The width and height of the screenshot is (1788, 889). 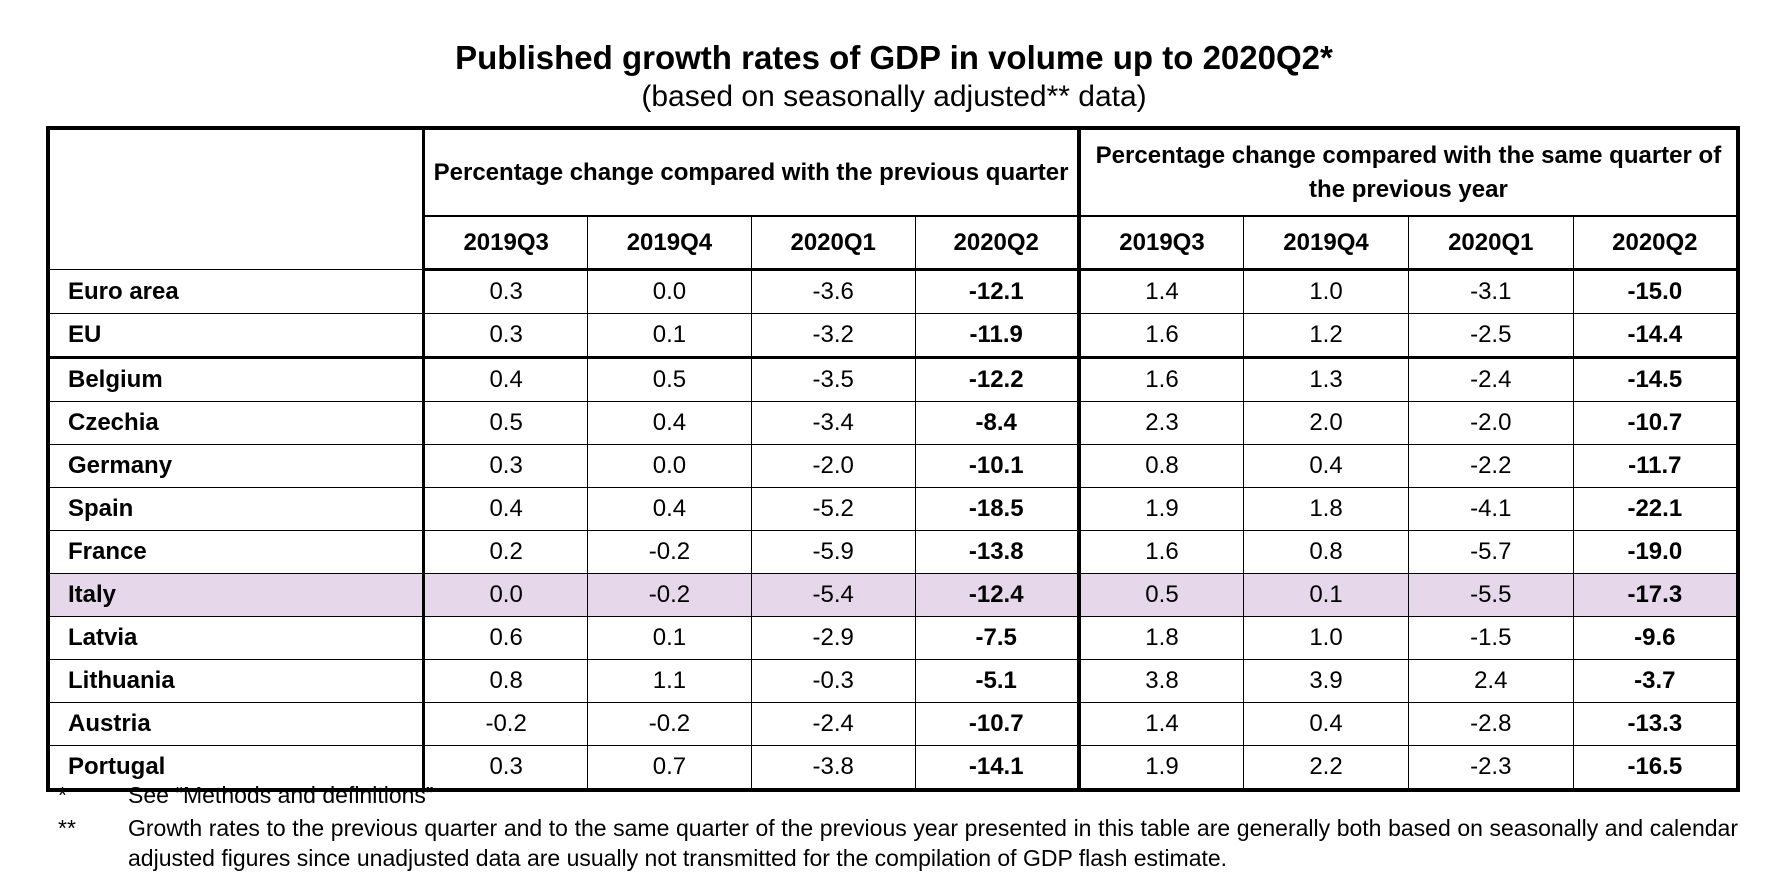 What do you see at coordinates (833, 291) in the screenshot?
I see `value-cell: -3.6` at bounding box center [833, 291].